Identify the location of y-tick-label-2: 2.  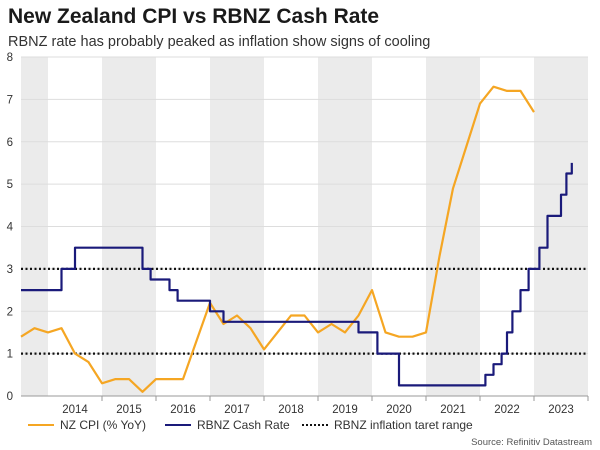
(10, 312).